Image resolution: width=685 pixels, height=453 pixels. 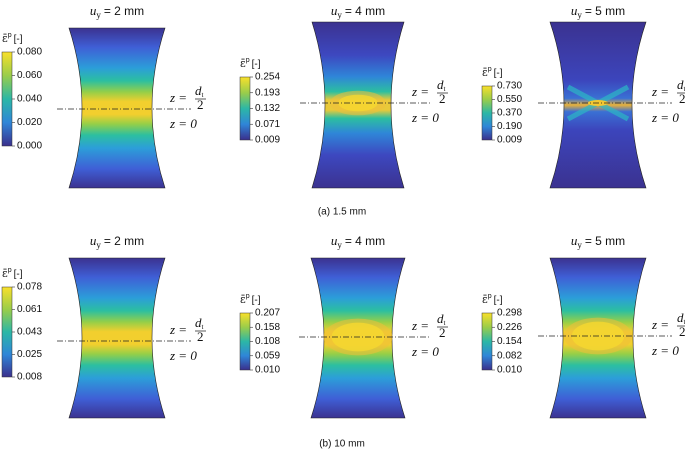 What do you see at coordinates (509, 370) in the screenshot?
I see `colorbar-tick-label: 0.010` at bounding box center [509, 370].